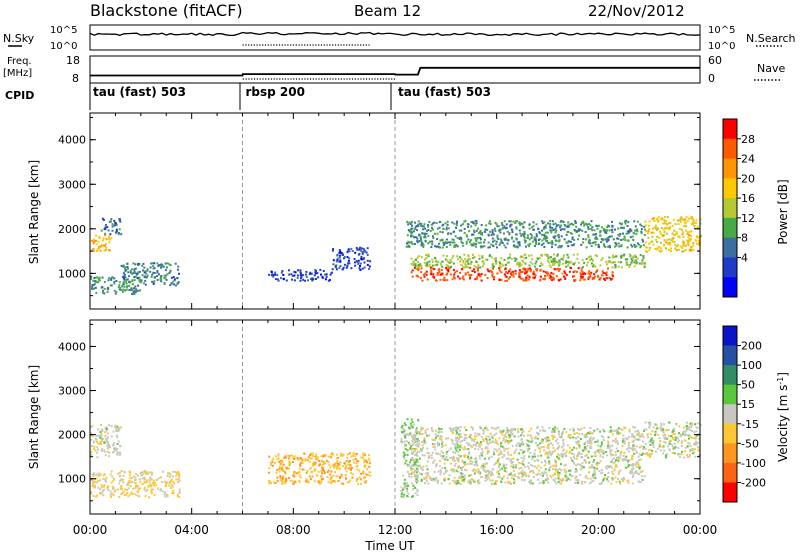 This screenshot has height=554, width=800. Describe the element at coordinates (771, 38) in the screenshot. I see `nsearch-label: N.Search` at that location.